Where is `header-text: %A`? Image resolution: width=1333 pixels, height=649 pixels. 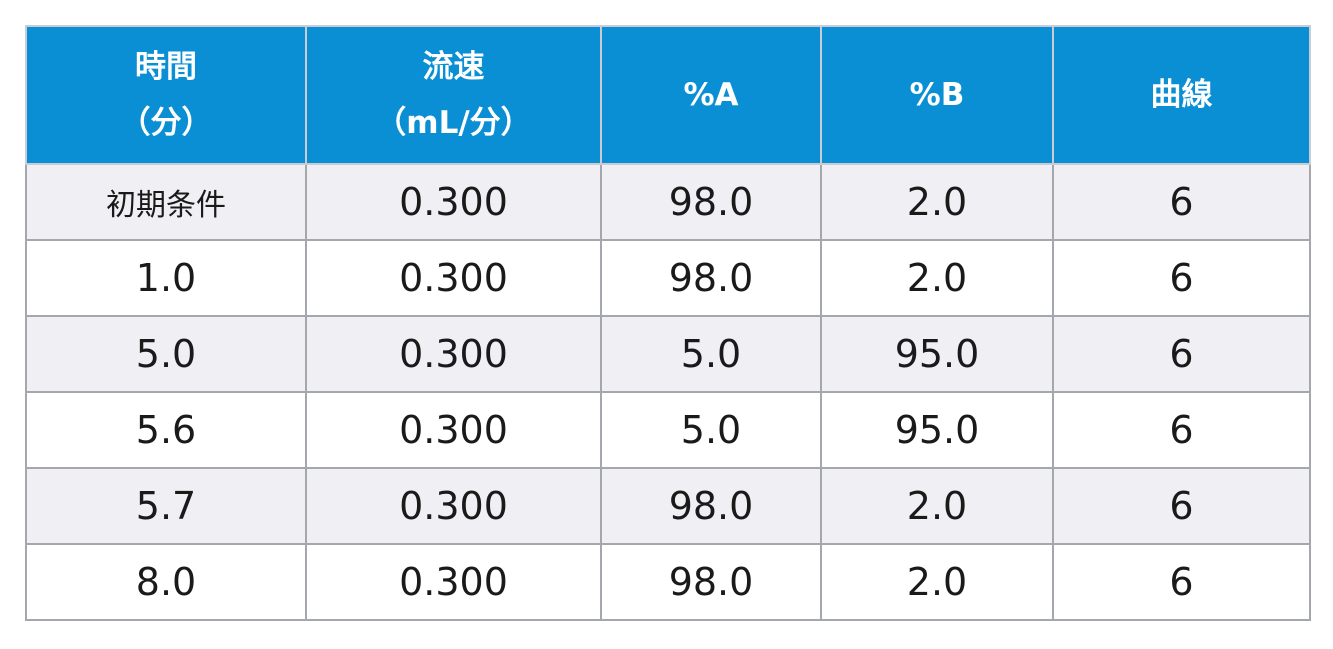 header-text: %A is located at coordinates (711, 95).